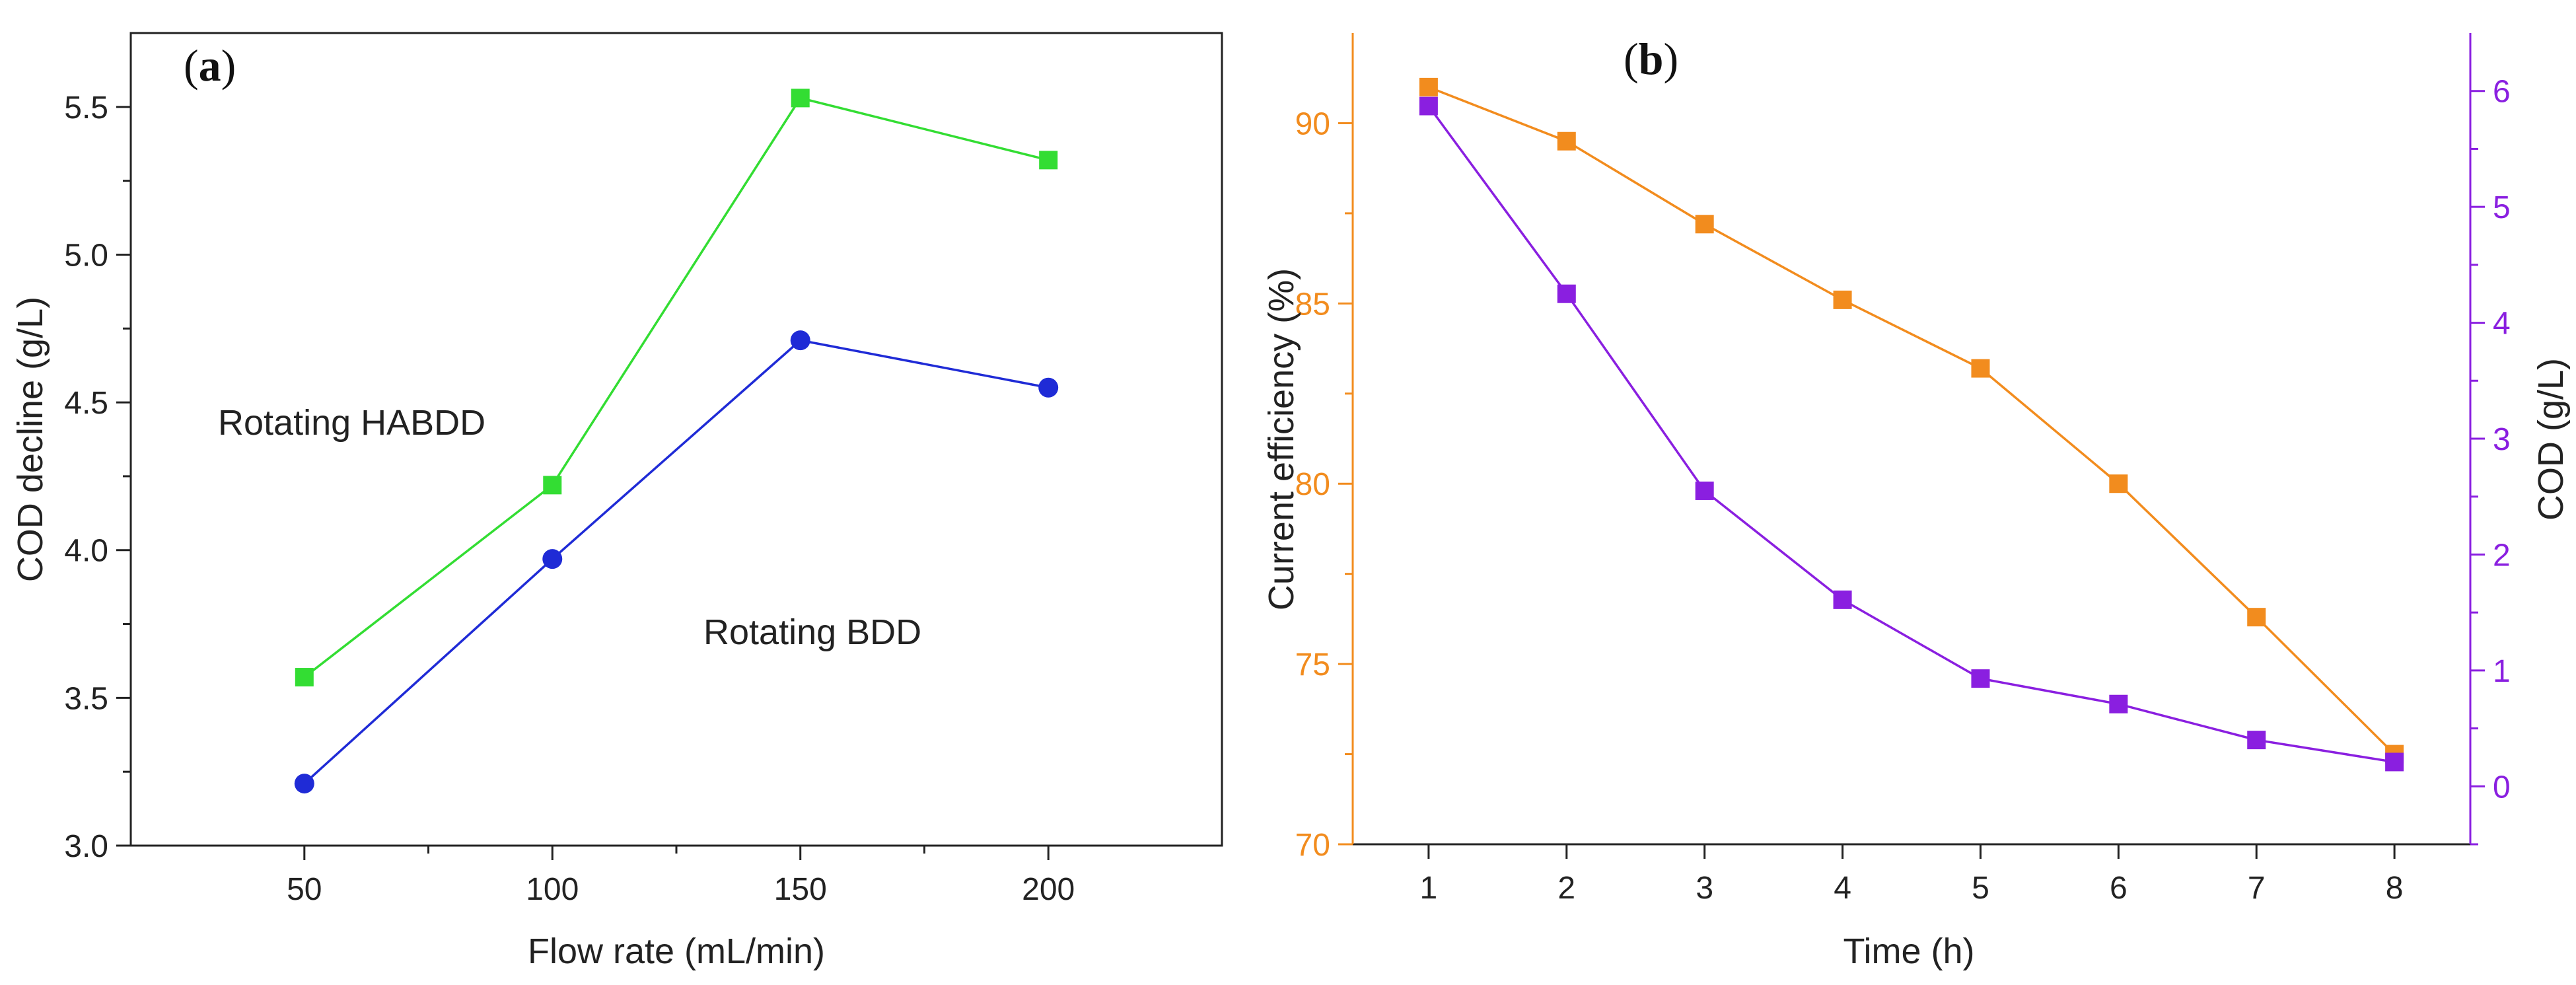  Describe the element at coordinates (1048, 889) in the screenshot. I see `panel-a-xtick-label-3: 200` at that location.